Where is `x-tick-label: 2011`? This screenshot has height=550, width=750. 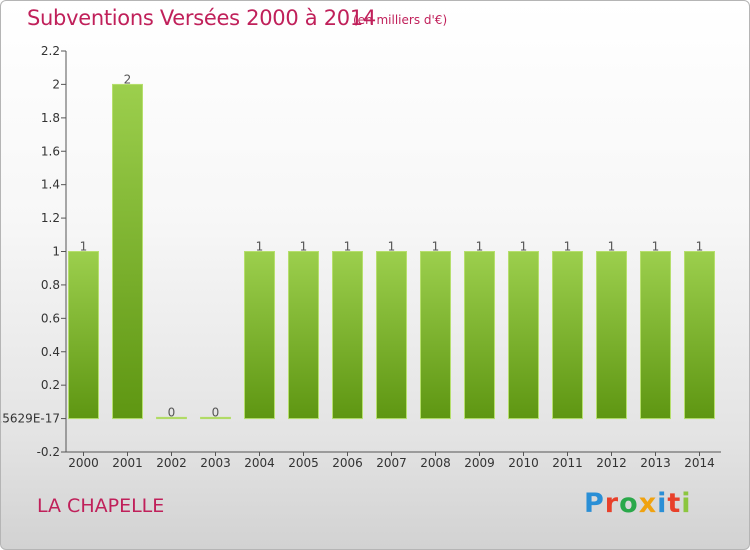 x-tick-label: 2011 is located at coordinates (567, 463).